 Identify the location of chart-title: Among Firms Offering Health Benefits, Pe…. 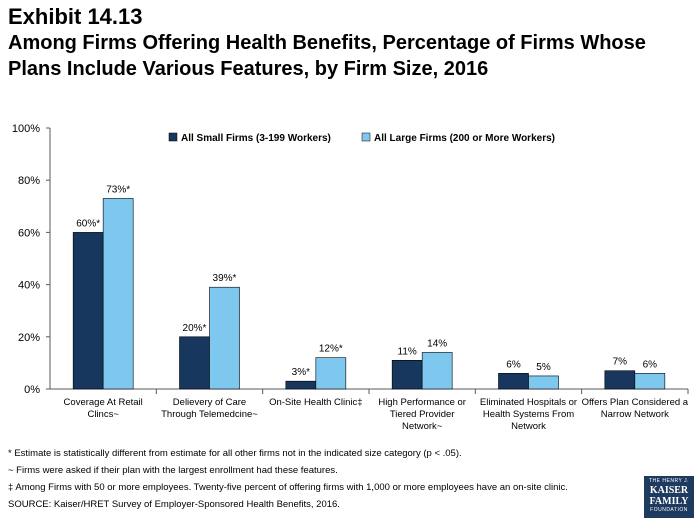
(327, 56).